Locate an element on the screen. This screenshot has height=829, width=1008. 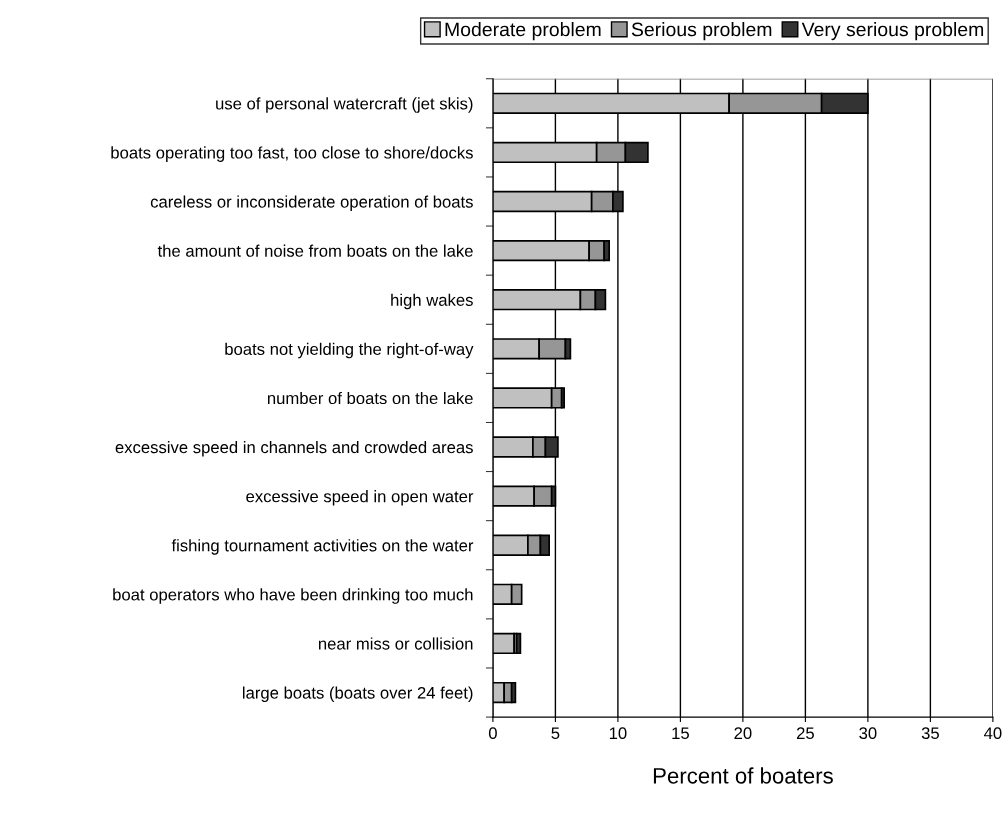
y-tick-label: fishing tournament activities on the water is located at coordinates (322, 547).